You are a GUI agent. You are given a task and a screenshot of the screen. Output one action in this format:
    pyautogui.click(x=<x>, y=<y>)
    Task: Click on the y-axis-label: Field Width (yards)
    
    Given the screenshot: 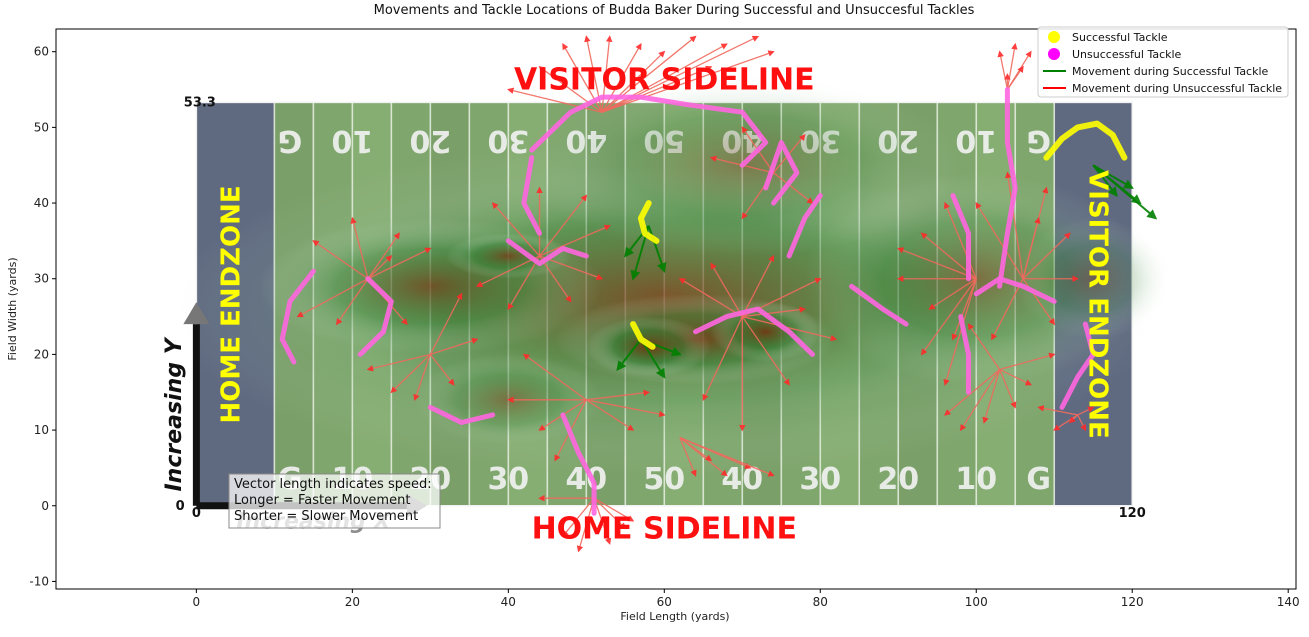 What is the action you would take?
    pyautogui.click(x=12, y=308)
    